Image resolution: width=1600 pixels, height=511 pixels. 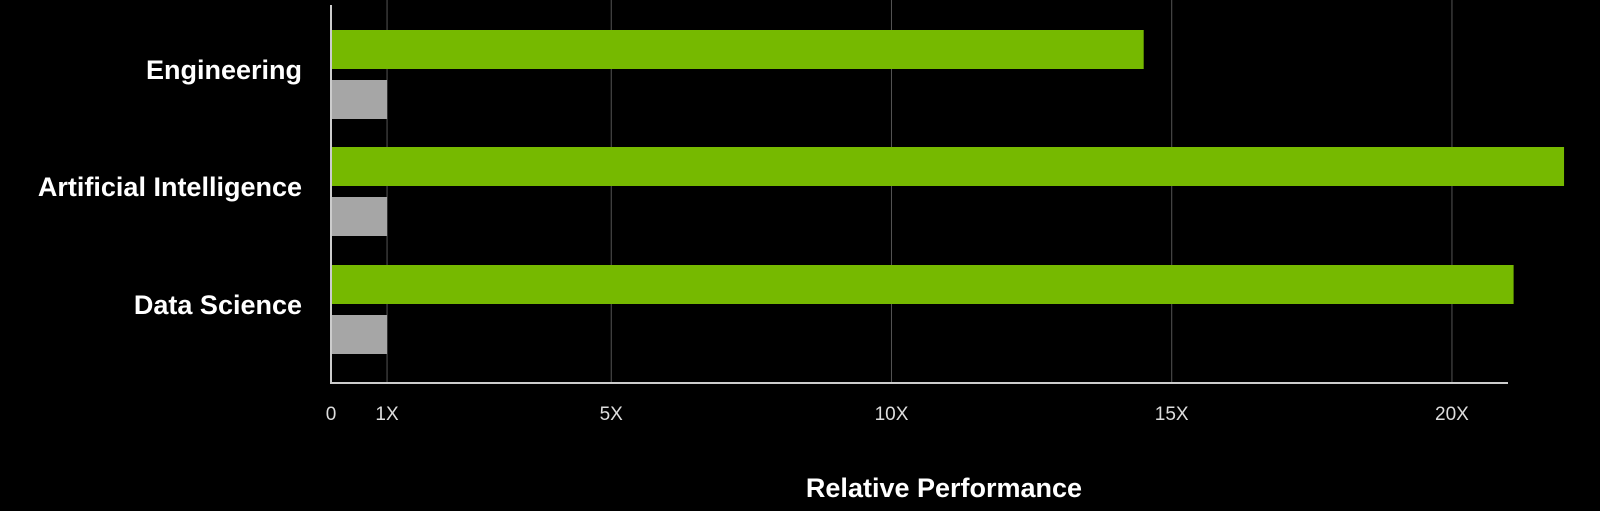 I want to click on x-tick-label: 20X, so click(x=1452, y=414).